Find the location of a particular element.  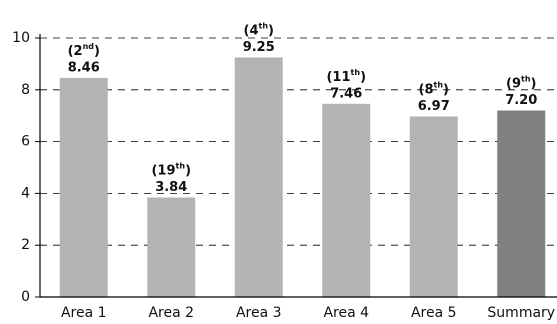

x-tick-label: Summary is located at coordinates (521, 313).